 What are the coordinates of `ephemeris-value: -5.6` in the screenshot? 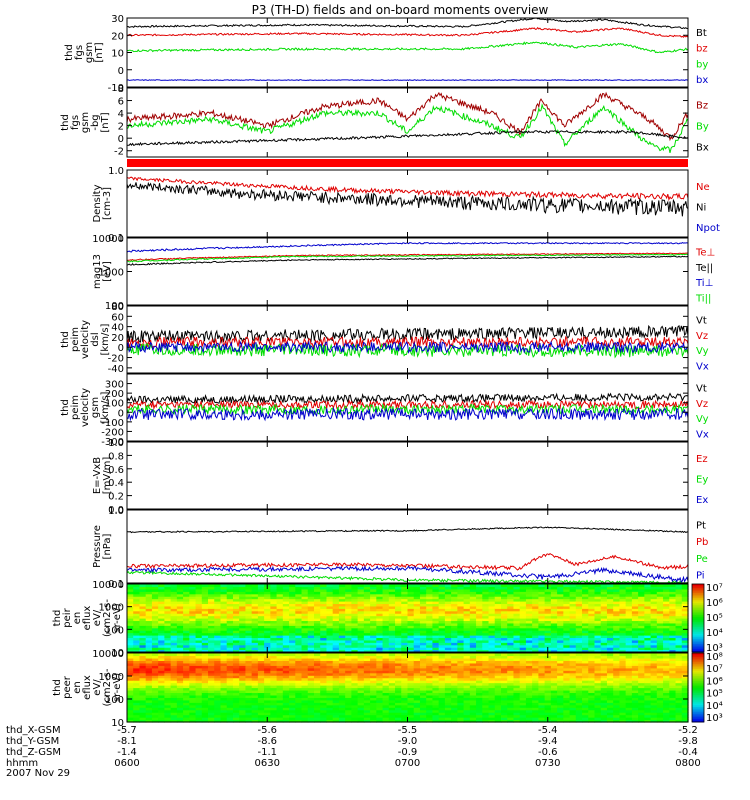 It's located at (267, 730).